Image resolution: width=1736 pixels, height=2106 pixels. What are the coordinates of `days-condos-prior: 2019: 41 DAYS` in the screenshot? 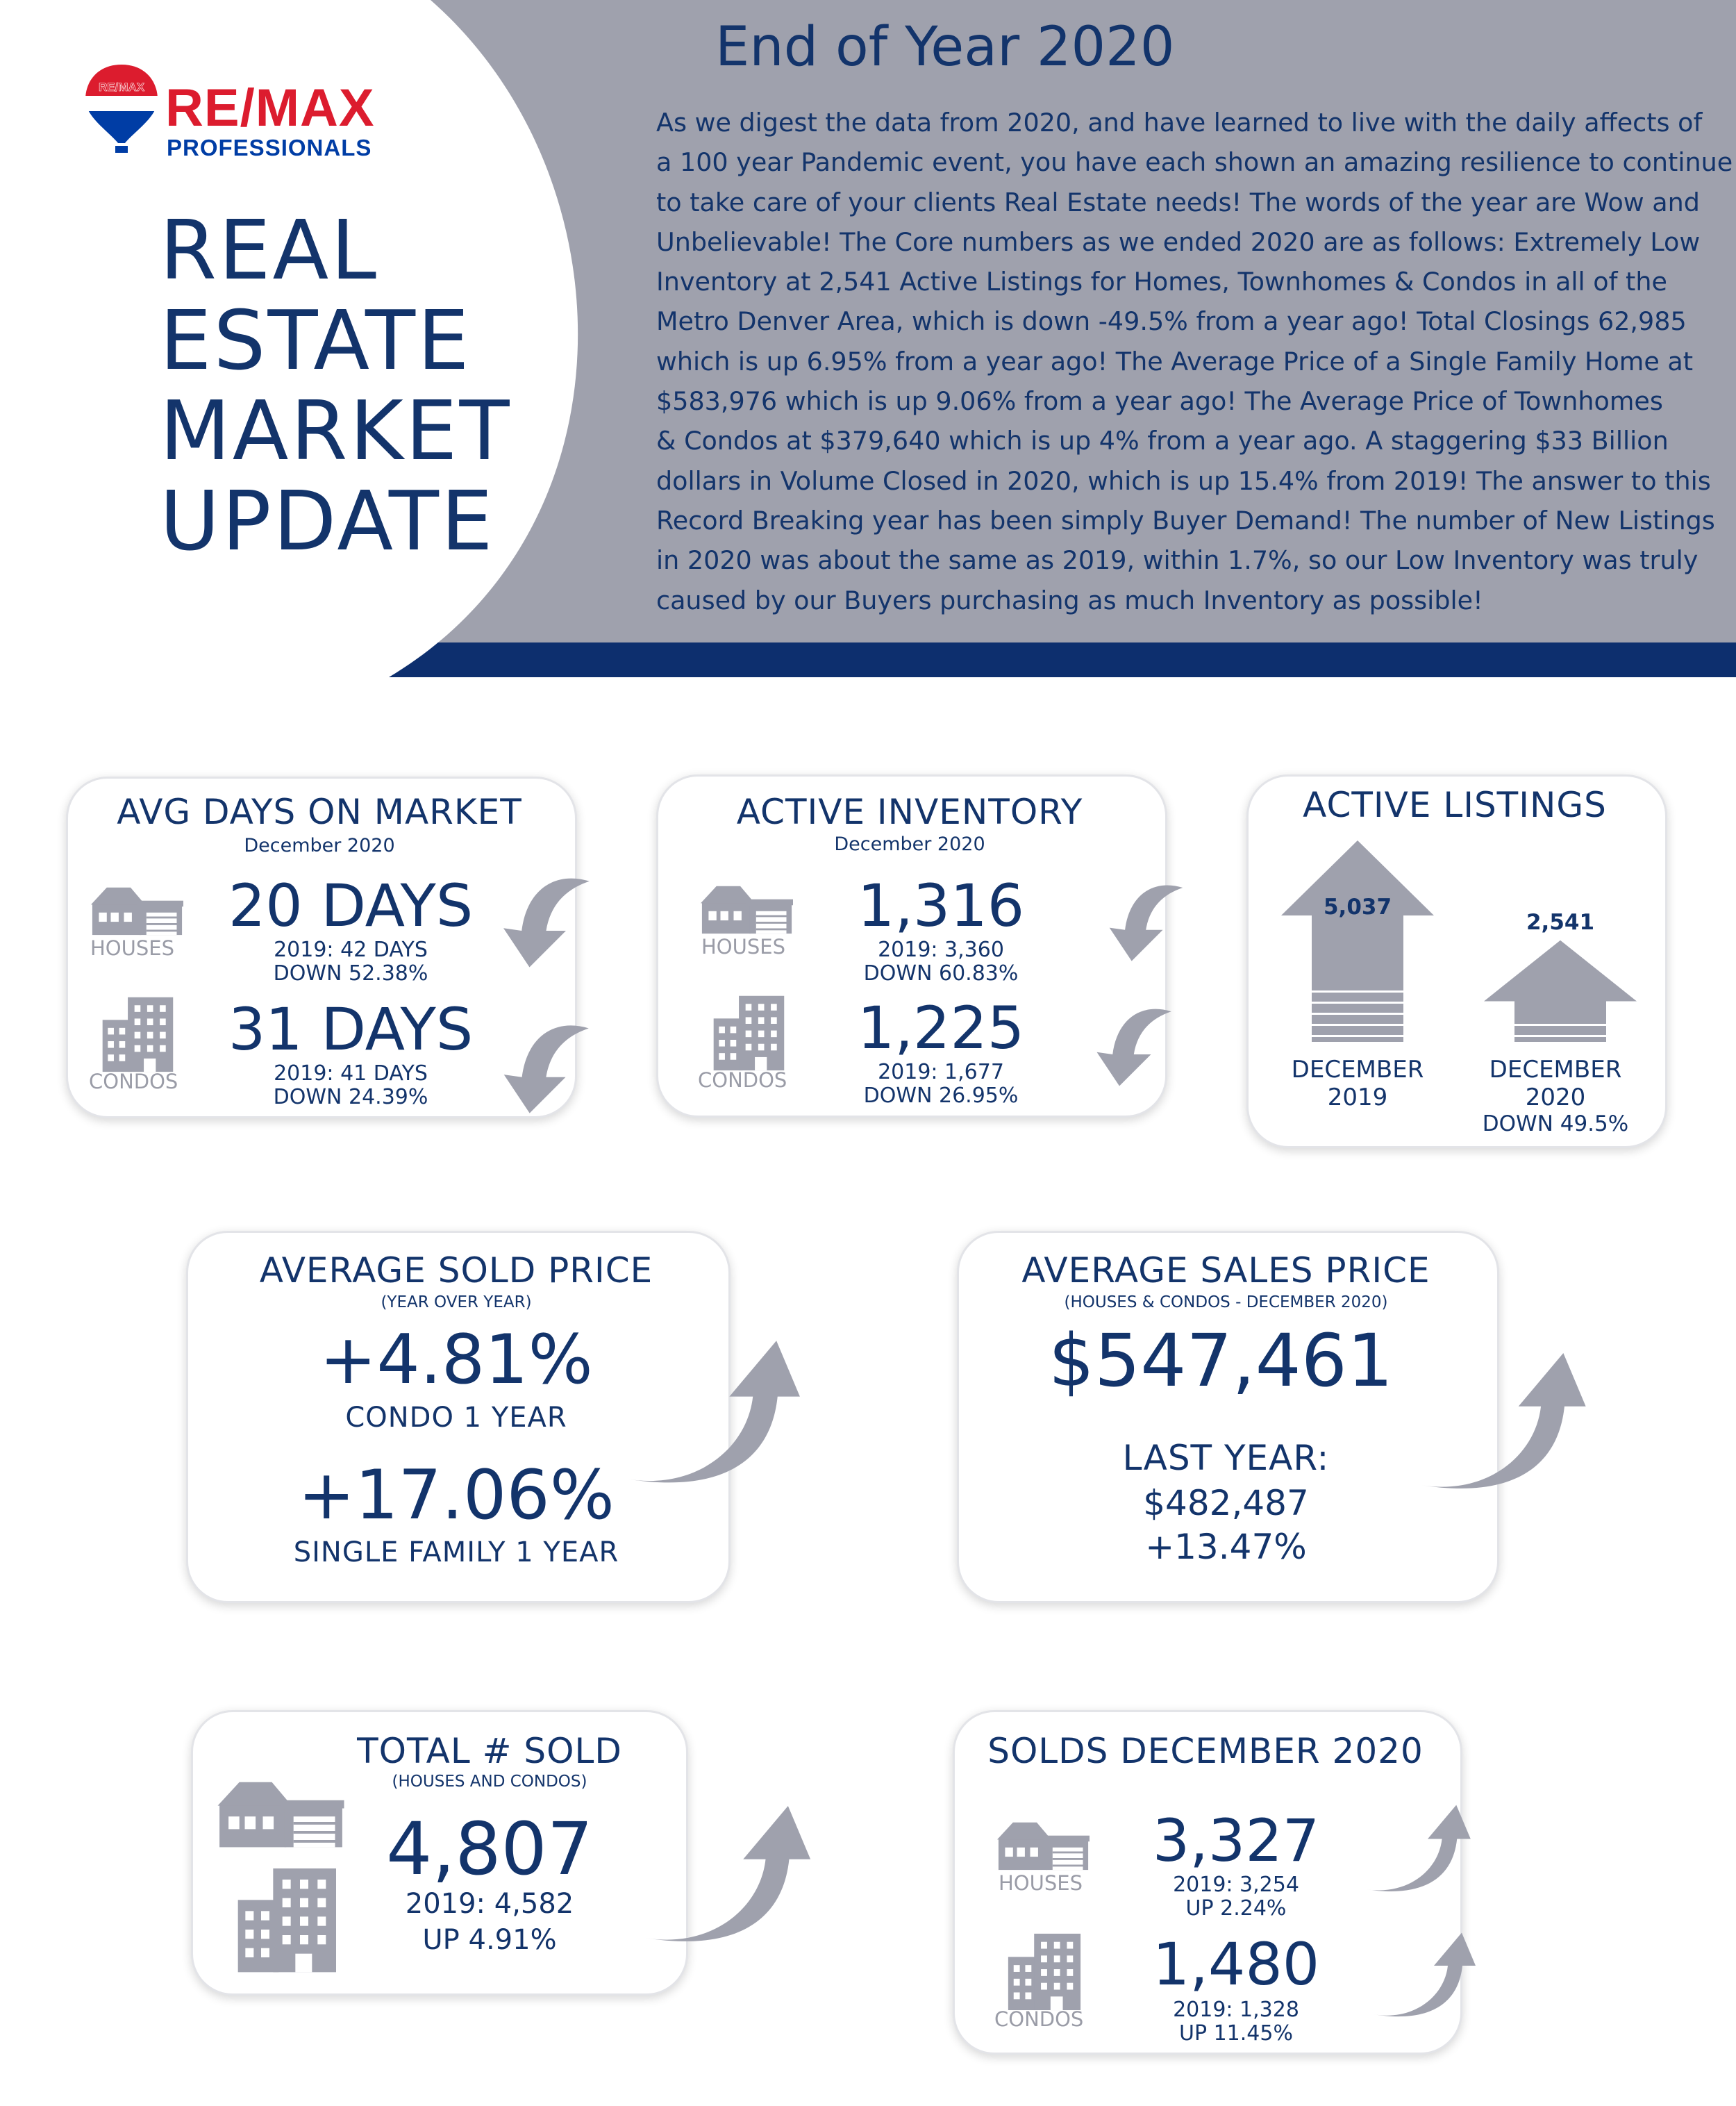 It's located at (351, 1073).